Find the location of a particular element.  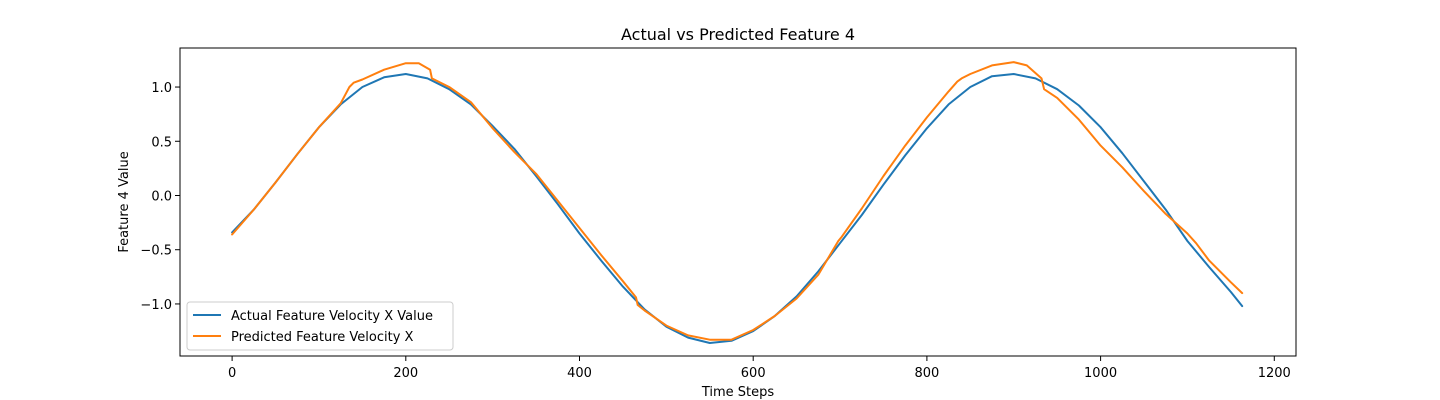

legend-label-predicted: Predicted Feature Velocity X is located at coordinates (322, 337).